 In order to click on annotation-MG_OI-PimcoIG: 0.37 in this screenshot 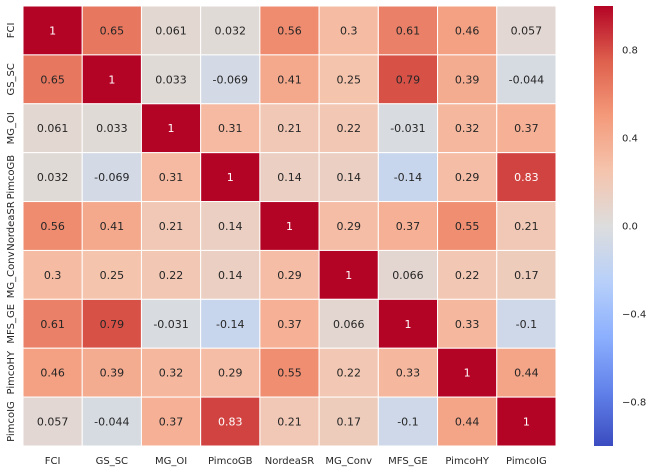, I will do `click(526, 128)`.